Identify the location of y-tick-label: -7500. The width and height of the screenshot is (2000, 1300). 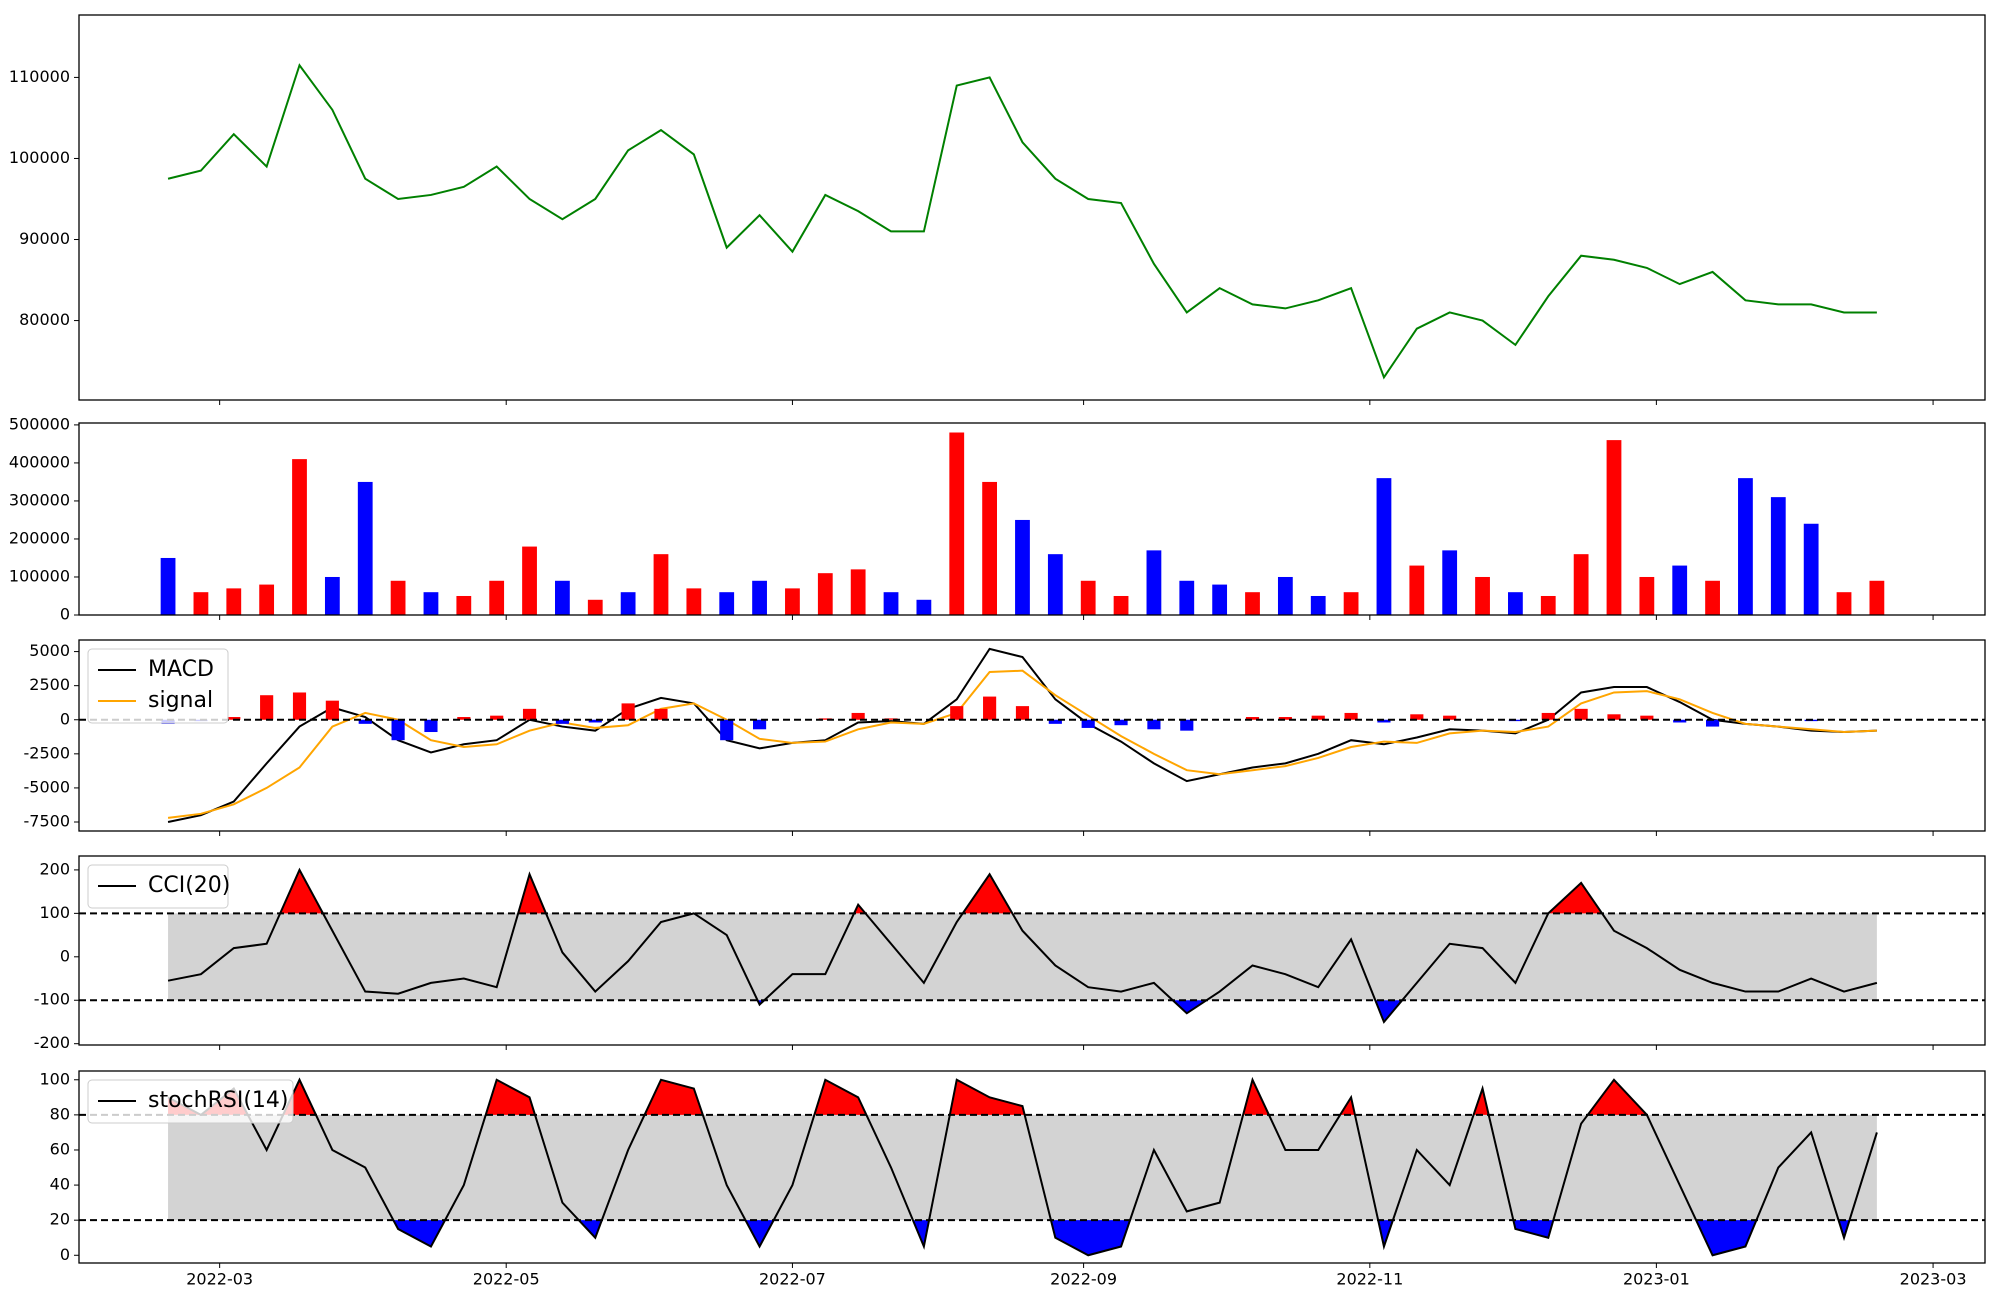
(47, 821).